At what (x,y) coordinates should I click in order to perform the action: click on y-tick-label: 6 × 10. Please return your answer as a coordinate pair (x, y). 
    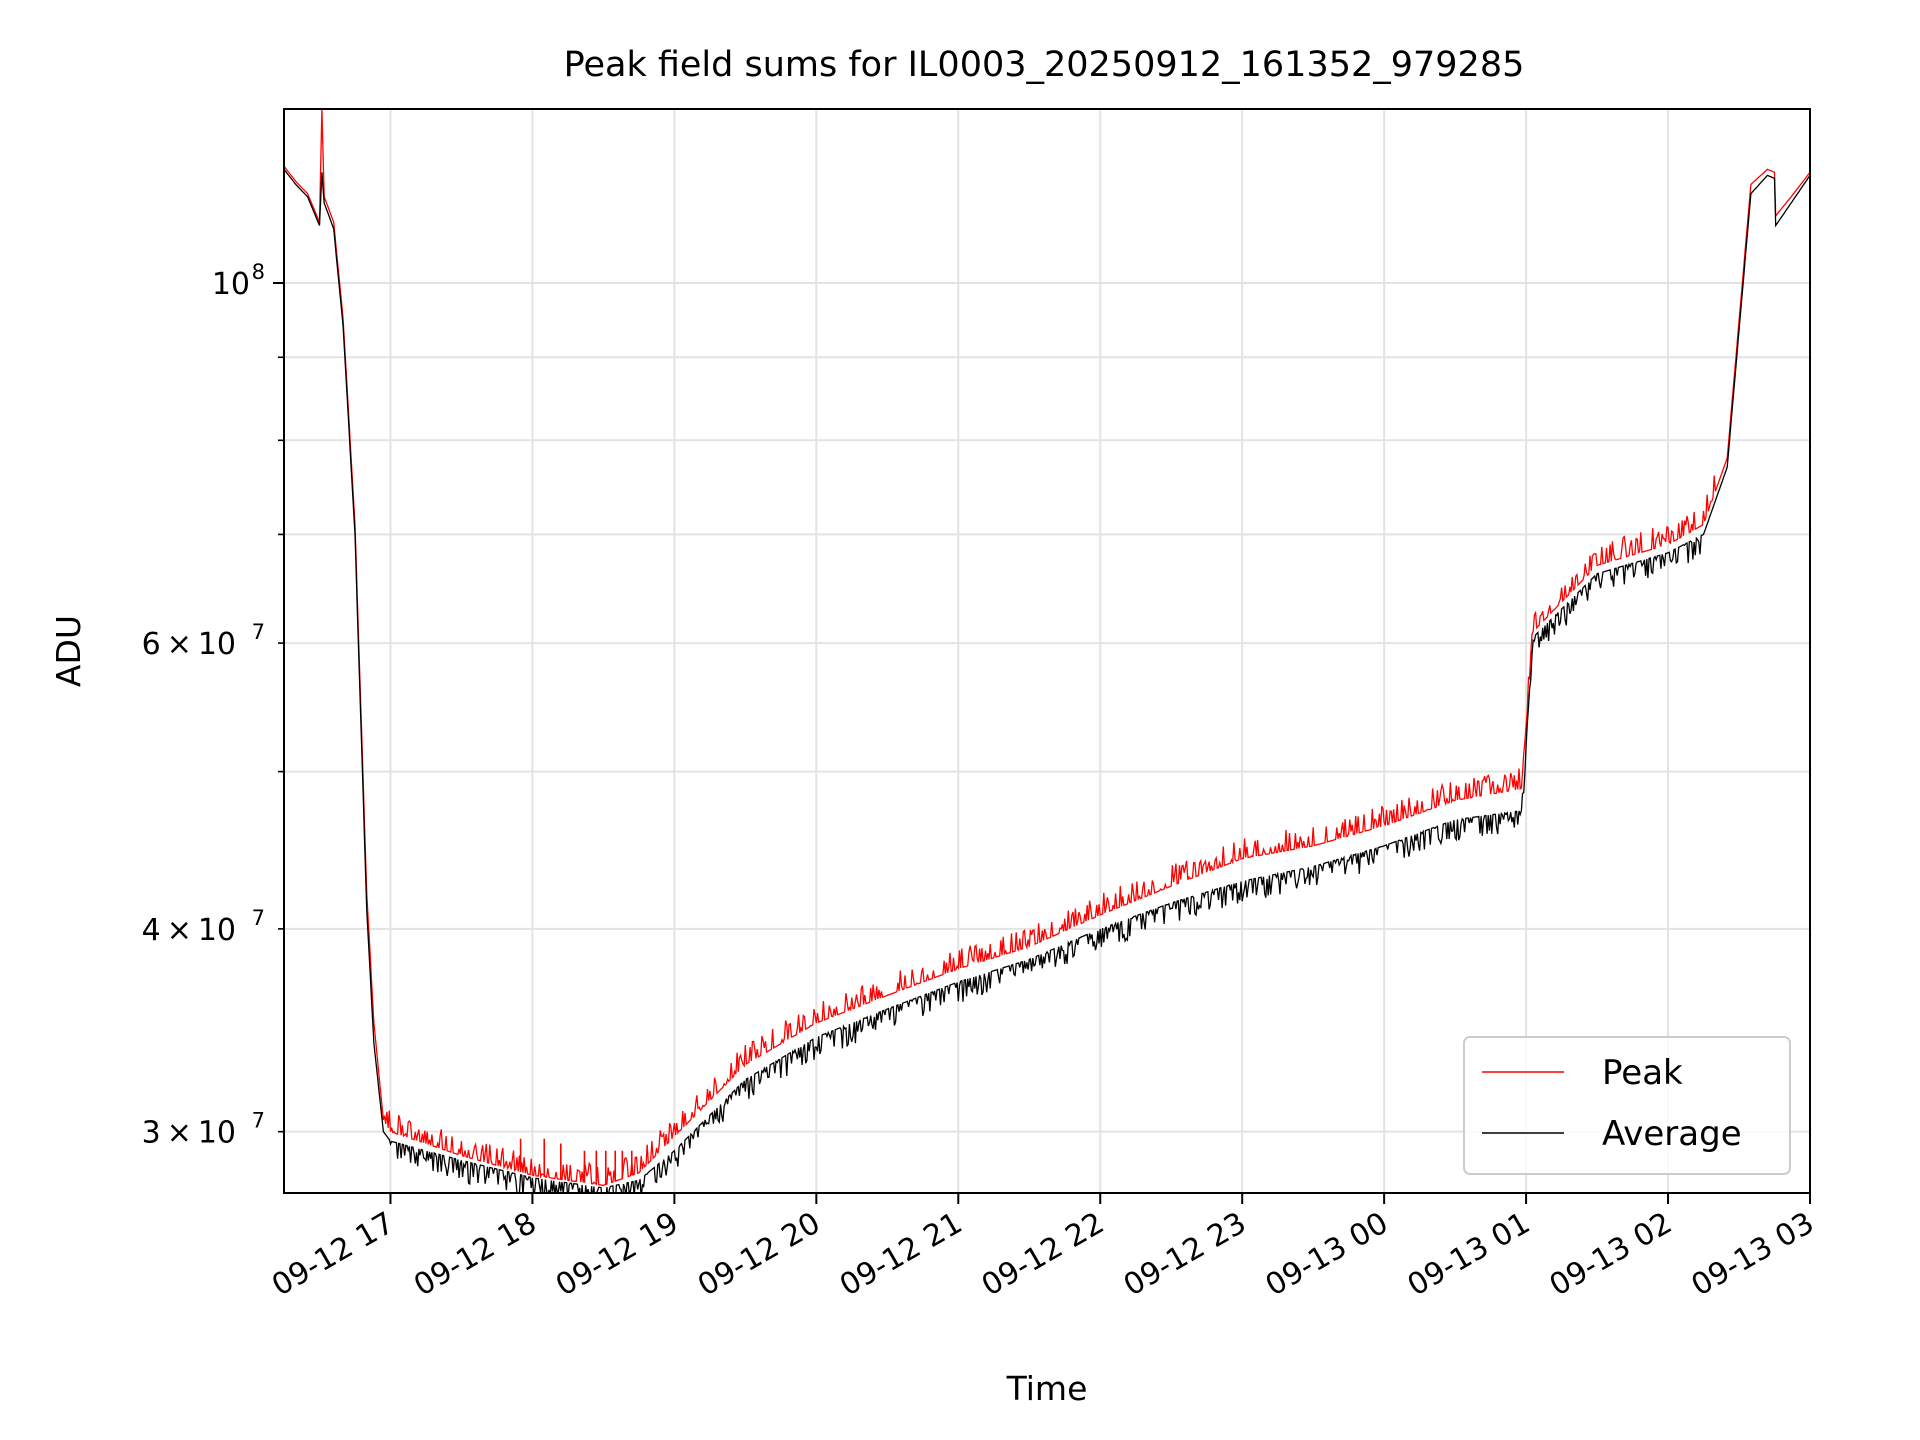
    Looking at the image, I should click on (189, 644).